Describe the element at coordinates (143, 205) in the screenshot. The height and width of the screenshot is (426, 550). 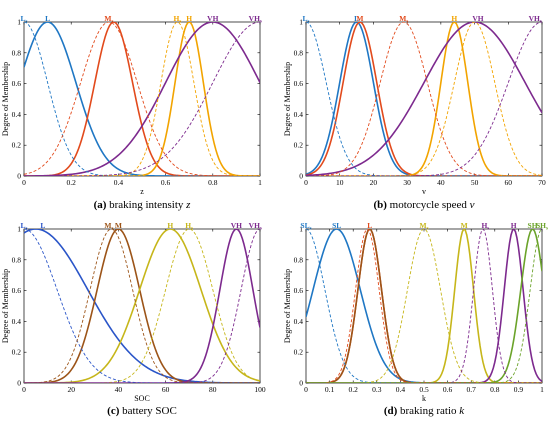
I see `panel-caption: (a) braking intensity z` at that location.